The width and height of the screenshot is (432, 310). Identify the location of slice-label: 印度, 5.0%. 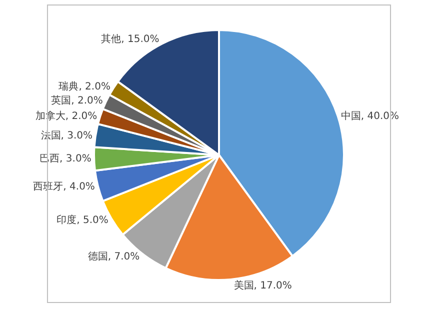
(82, 220).